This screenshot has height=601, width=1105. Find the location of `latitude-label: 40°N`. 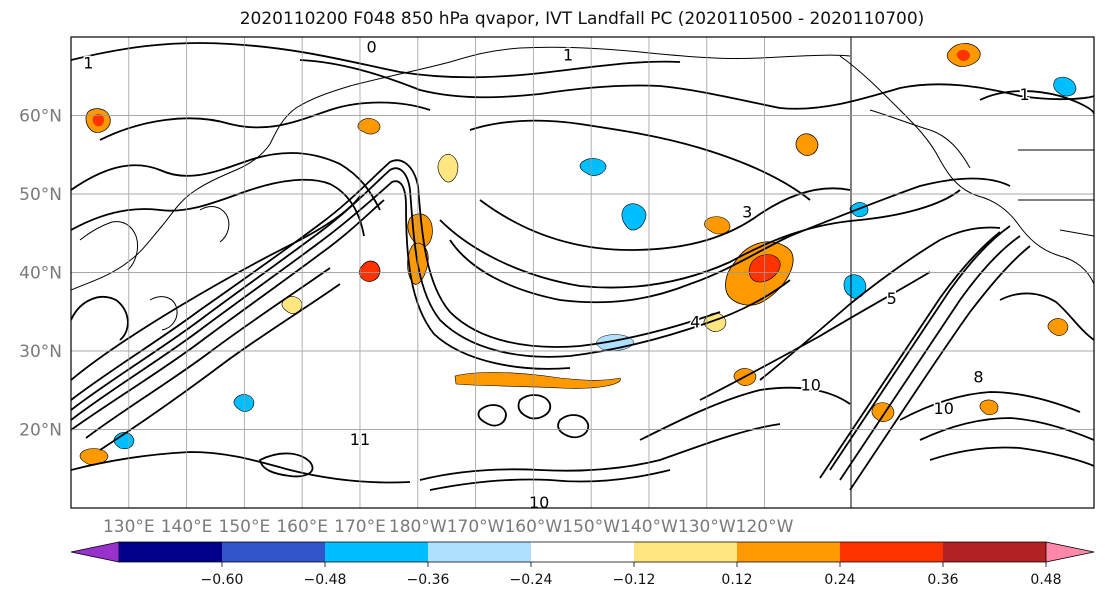

latitude-label: 40°N is located at coordinates (40, 274).